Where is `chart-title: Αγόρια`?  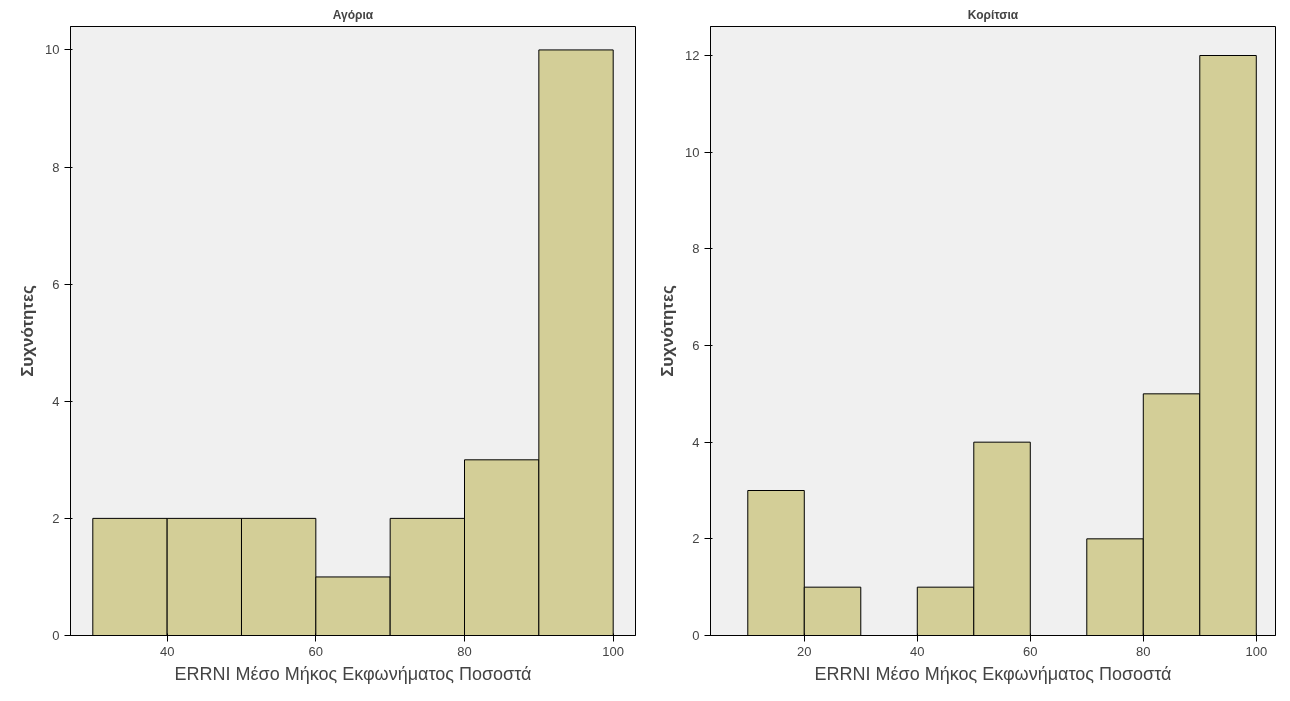
chart-title: Αγόρια is located at coordinates (353, 14).